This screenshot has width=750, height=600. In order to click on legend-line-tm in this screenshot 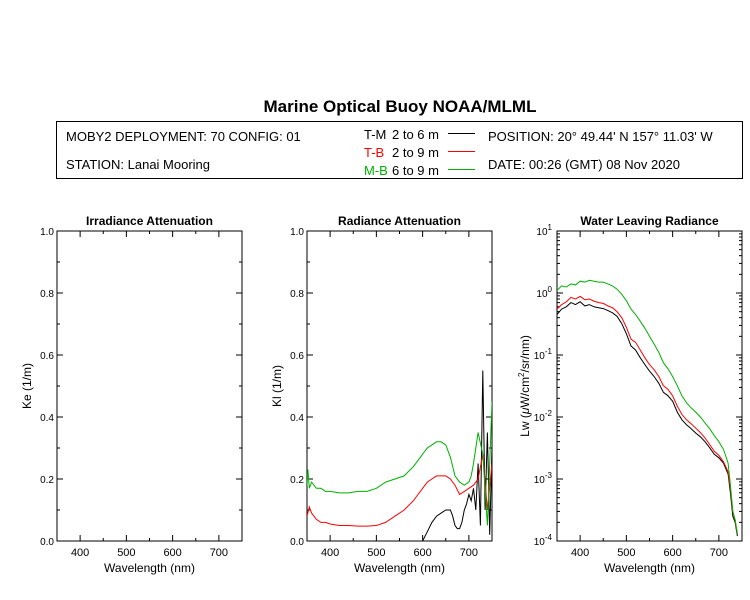, I will do `click(461, 133)`.